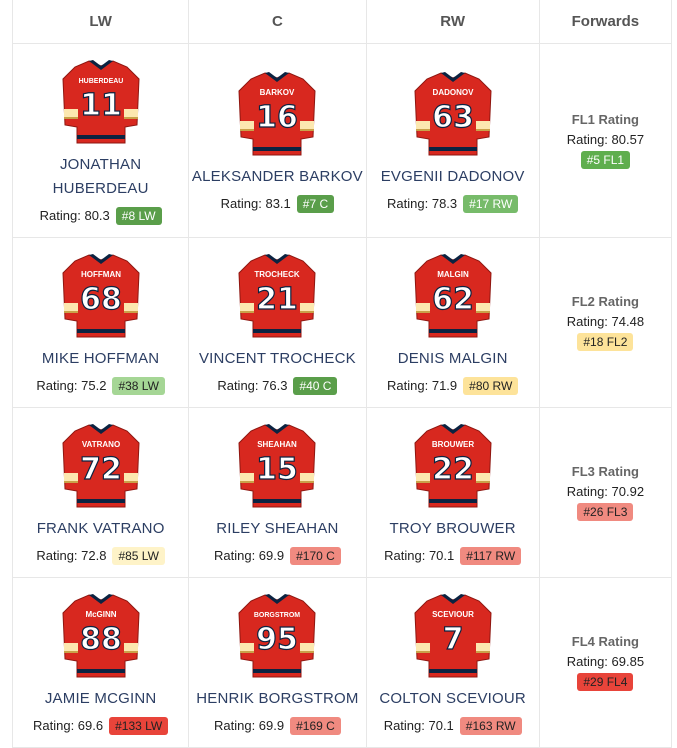 Image resolution: width=677 pixels, height=748 pixels. I want to click on player-rating: Rating: 72.8 #85 LW, so click(100, 555).